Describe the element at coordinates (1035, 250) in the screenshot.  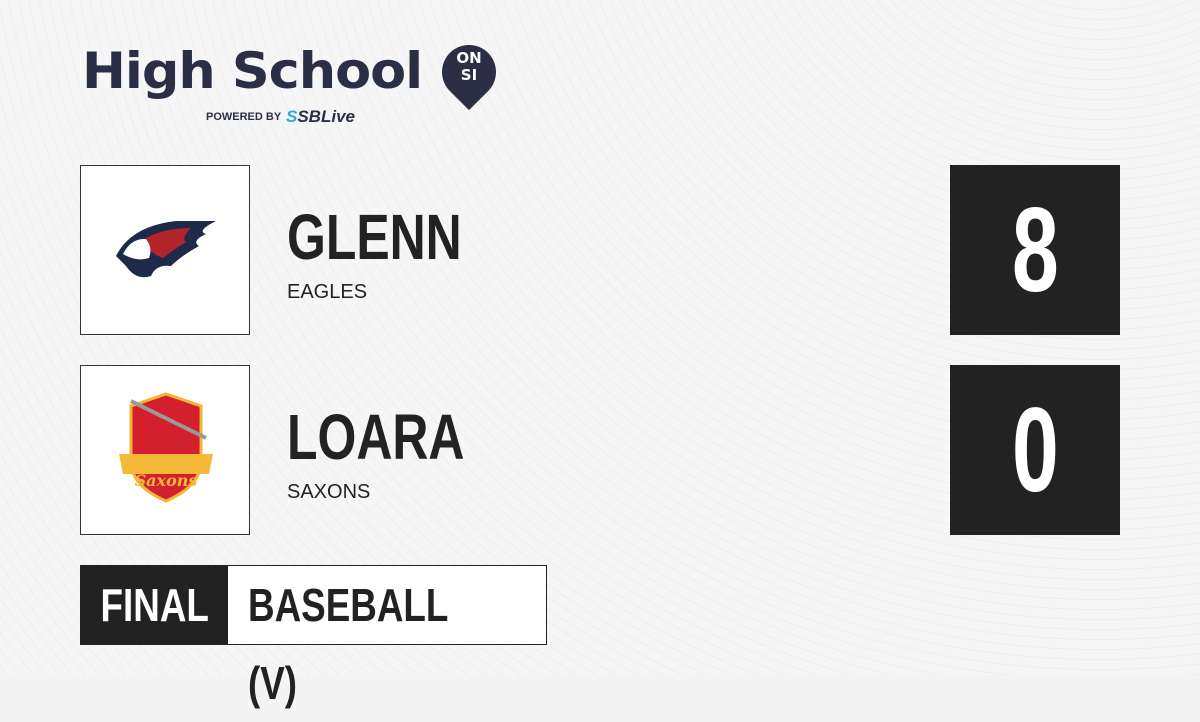
I see `team-score: 8` at that location.